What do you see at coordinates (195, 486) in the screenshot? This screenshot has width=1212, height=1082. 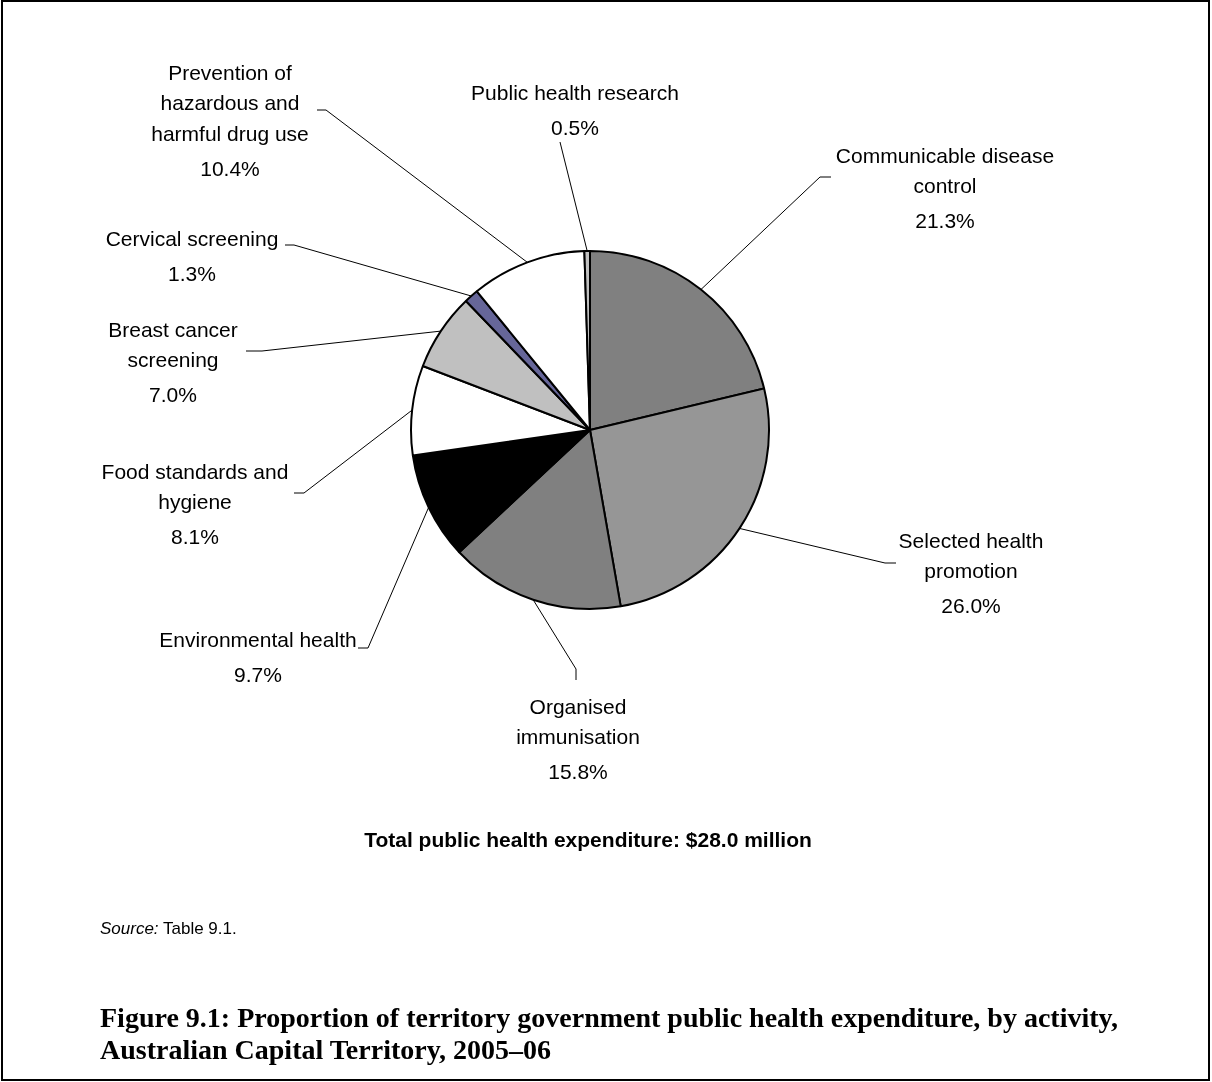 I see `slice-label: Food standards and hygiene` at bounding box center [195, 486].